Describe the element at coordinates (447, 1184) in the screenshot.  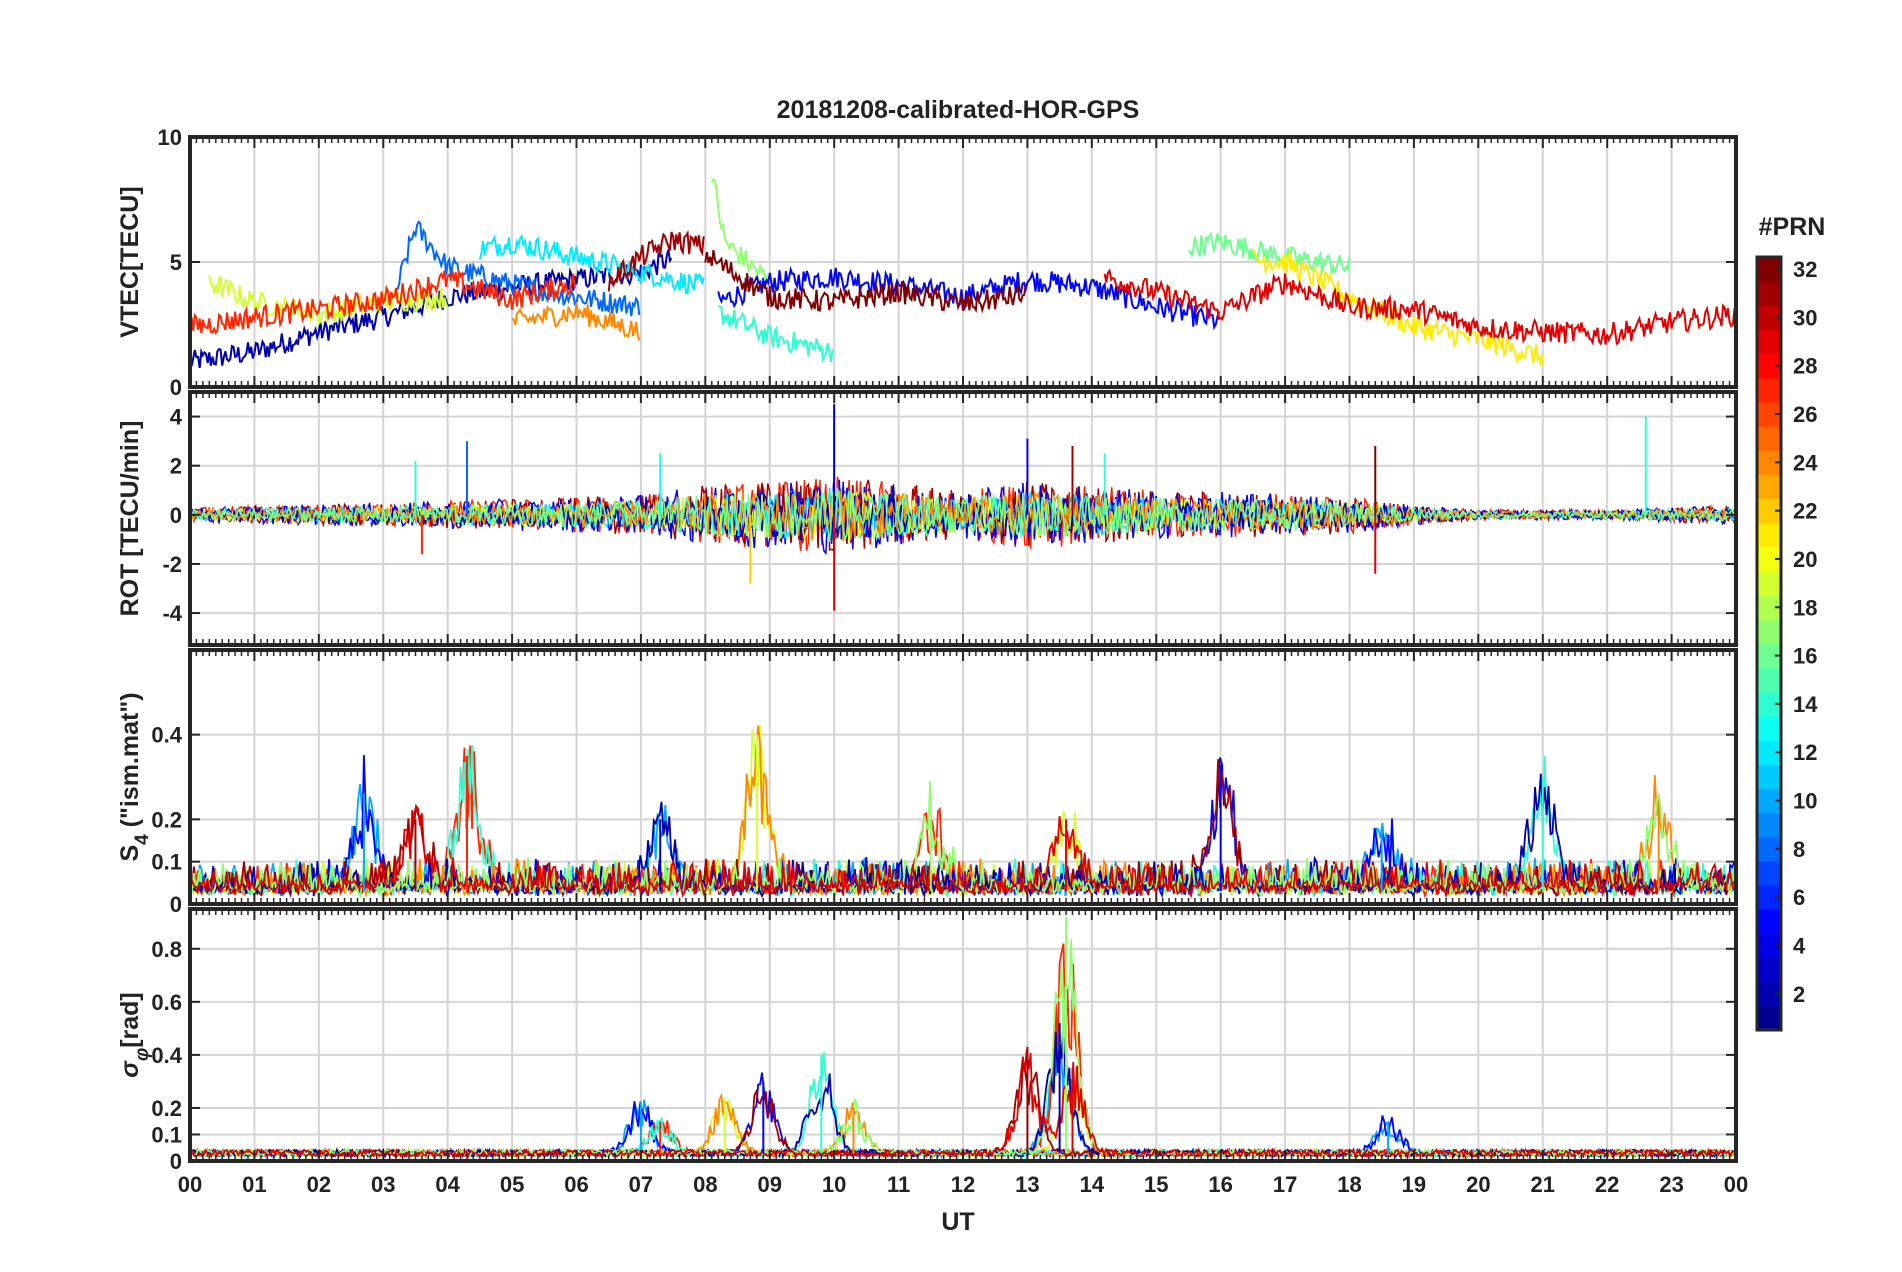
I see `x-tick-label: 04` at that location.